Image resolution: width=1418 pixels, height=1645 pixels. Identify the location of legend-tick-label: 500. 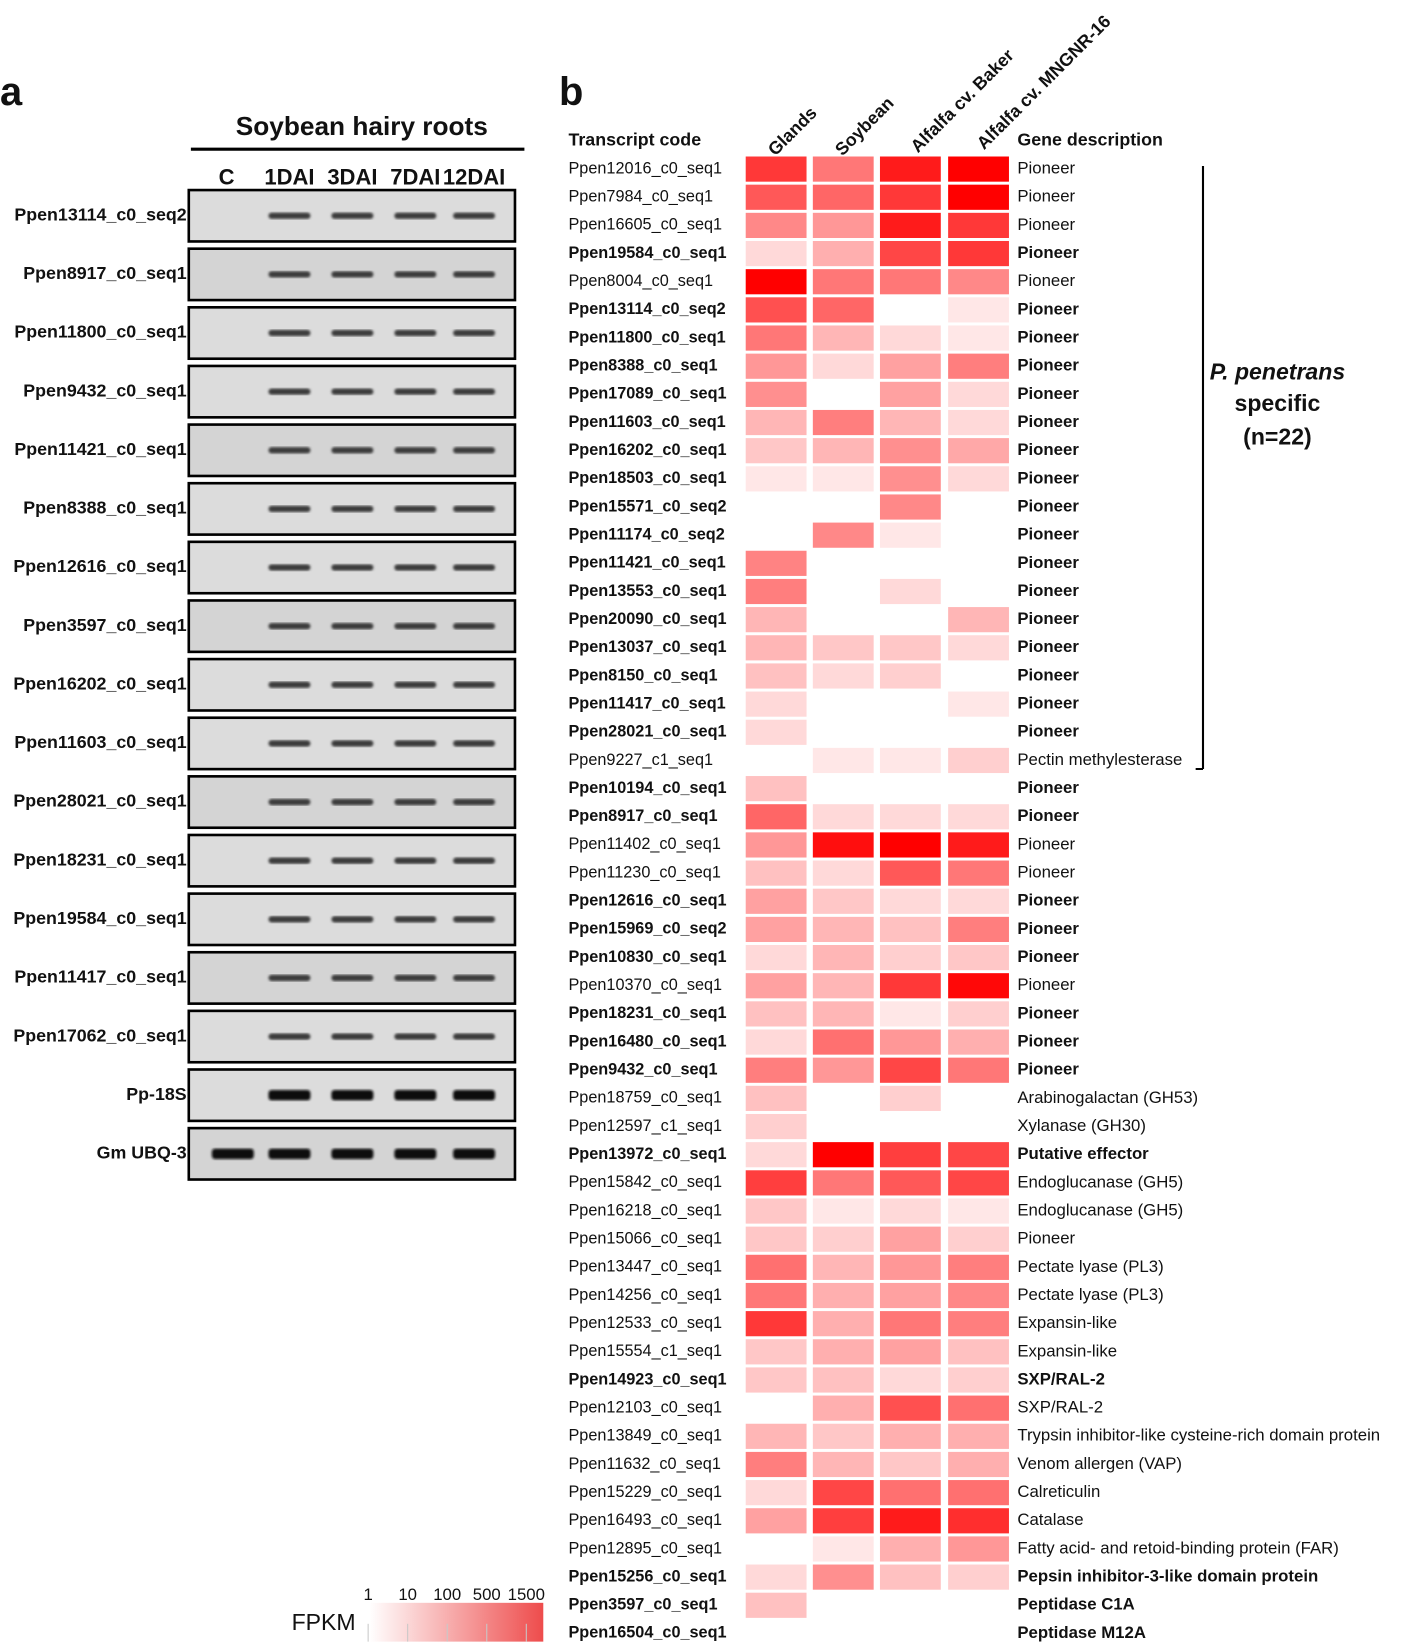
(487, 1594).